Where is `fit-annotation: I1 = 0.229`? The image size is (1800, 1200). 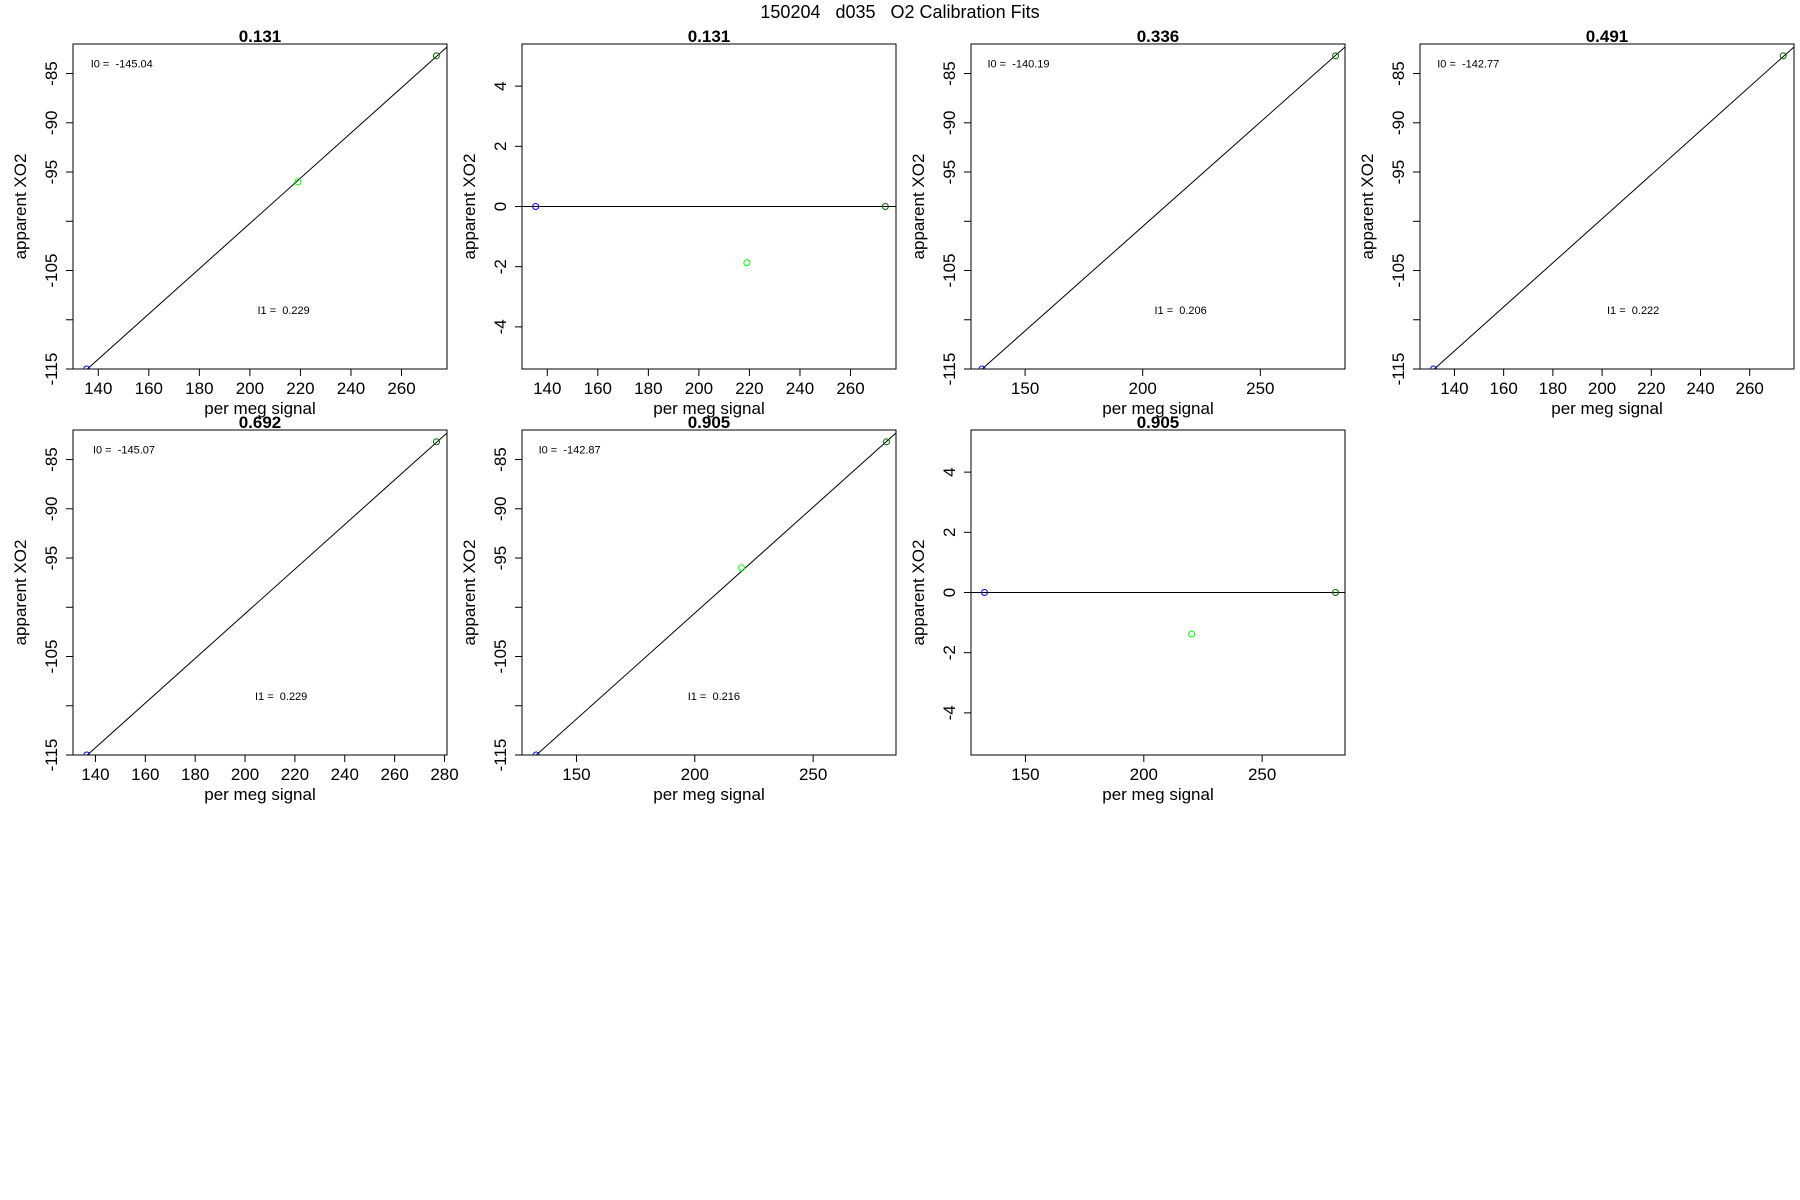 fit-annotation: I1 = 0.229 is located at coordinates (283, 311).